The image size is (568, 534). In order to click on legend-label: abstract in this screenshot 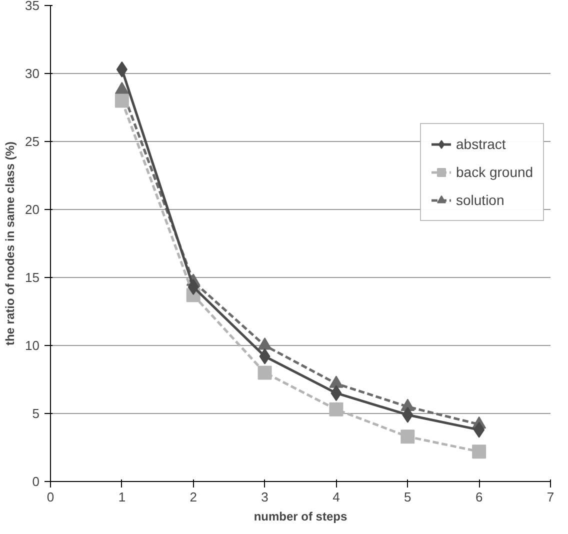, I will do `click(481, 144)`.